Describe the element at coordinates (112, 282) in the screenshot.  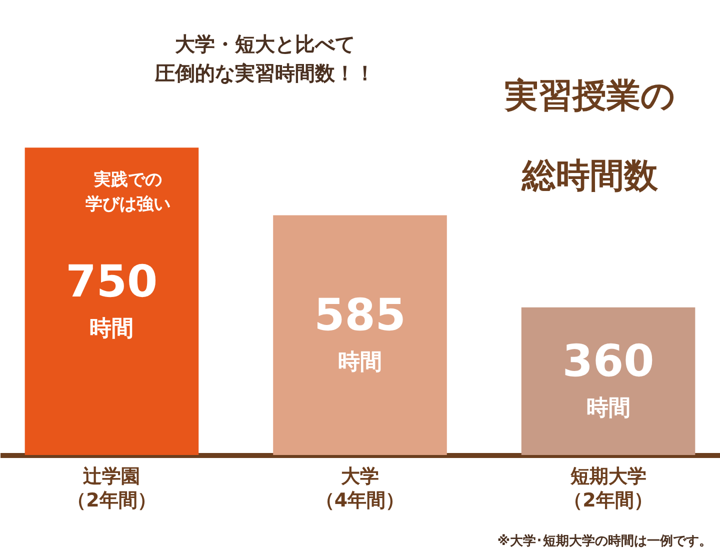
I see `data-label: 750` at that location.